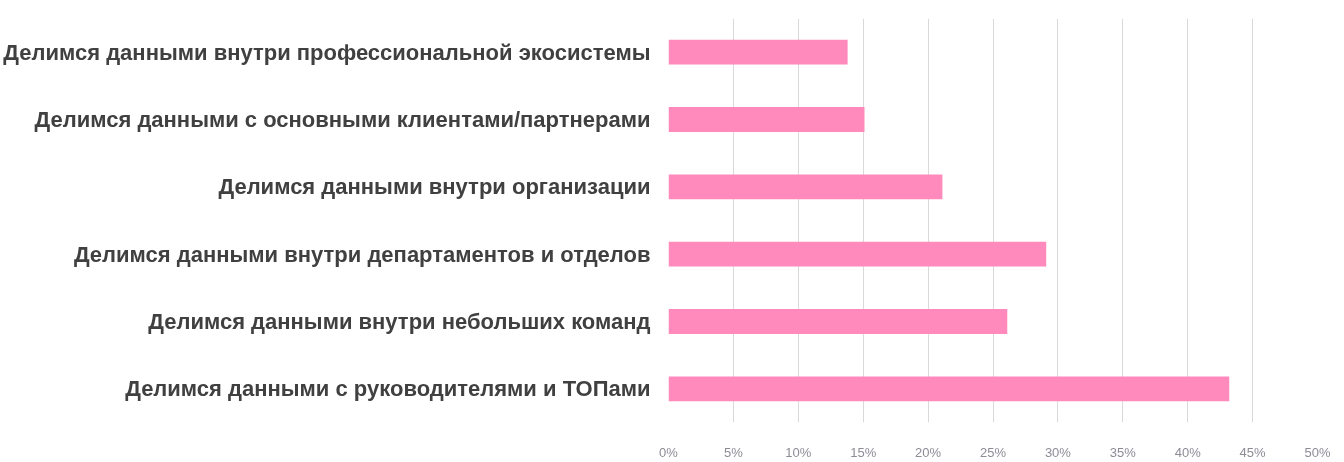 The height and width of the screenshot is (462, 1344). I want to click on x-tick-label: 30%, so click(1058, 452).